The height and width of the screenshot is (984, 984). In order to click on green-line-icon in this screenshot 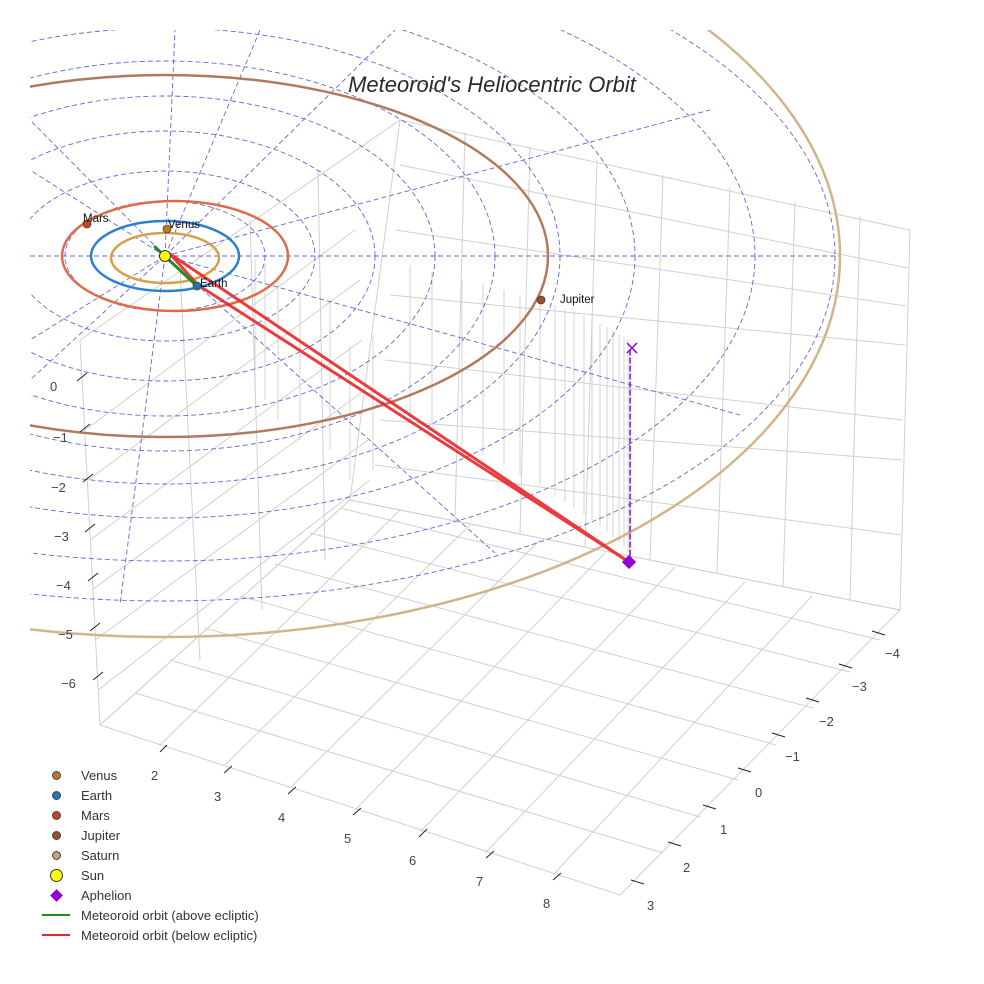, I will do `click(56, 915)`.